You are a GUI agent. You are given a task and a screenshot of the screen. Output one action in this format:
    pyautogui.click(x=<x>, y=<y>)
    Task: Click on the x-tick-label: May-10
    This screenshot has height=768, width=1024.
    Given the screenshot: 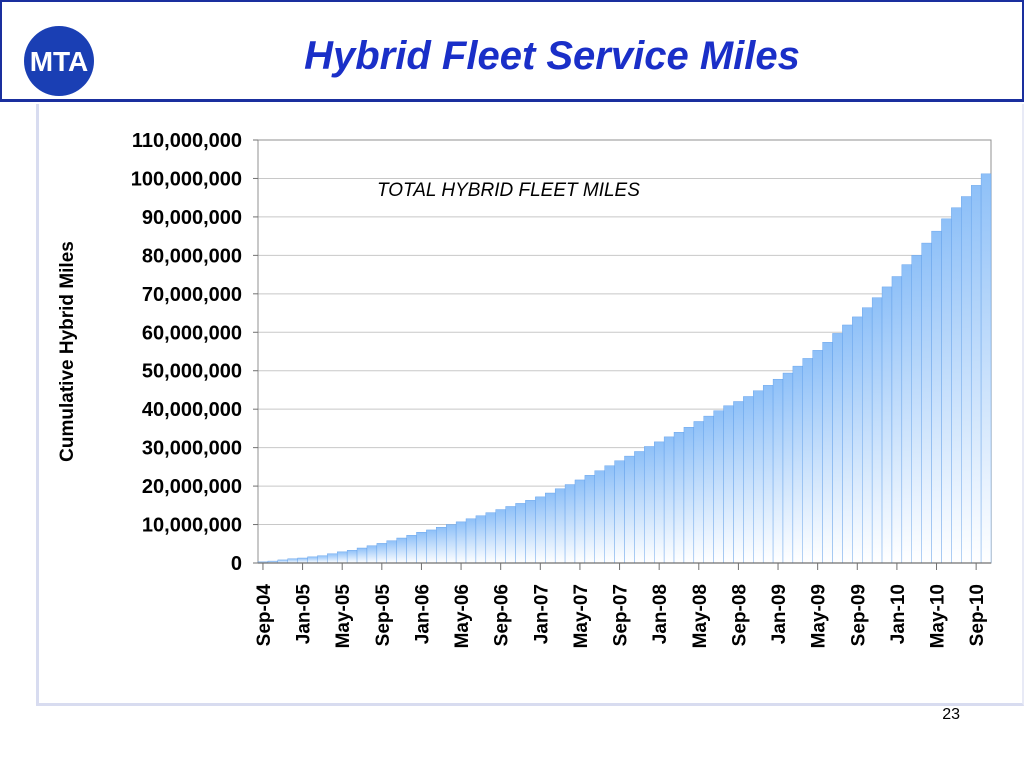 What is the action you would take?
    pyautogui.click(x=938, y=616)
    